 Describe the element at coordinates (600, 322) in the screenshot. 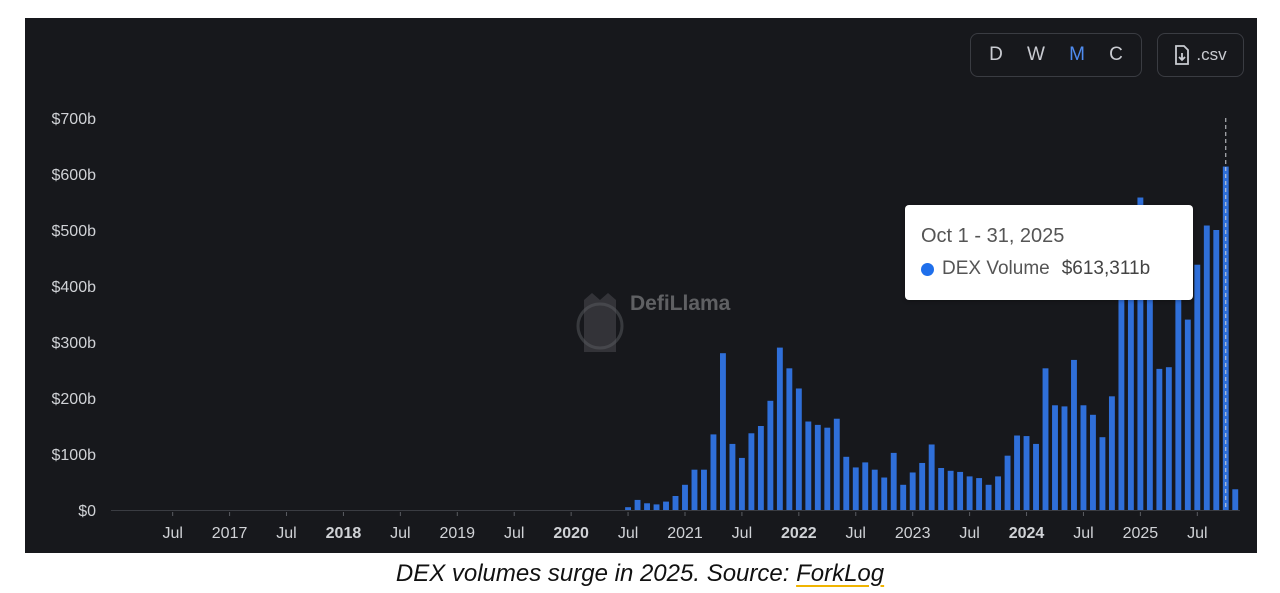

I see `llama-logo-icon` at that location.